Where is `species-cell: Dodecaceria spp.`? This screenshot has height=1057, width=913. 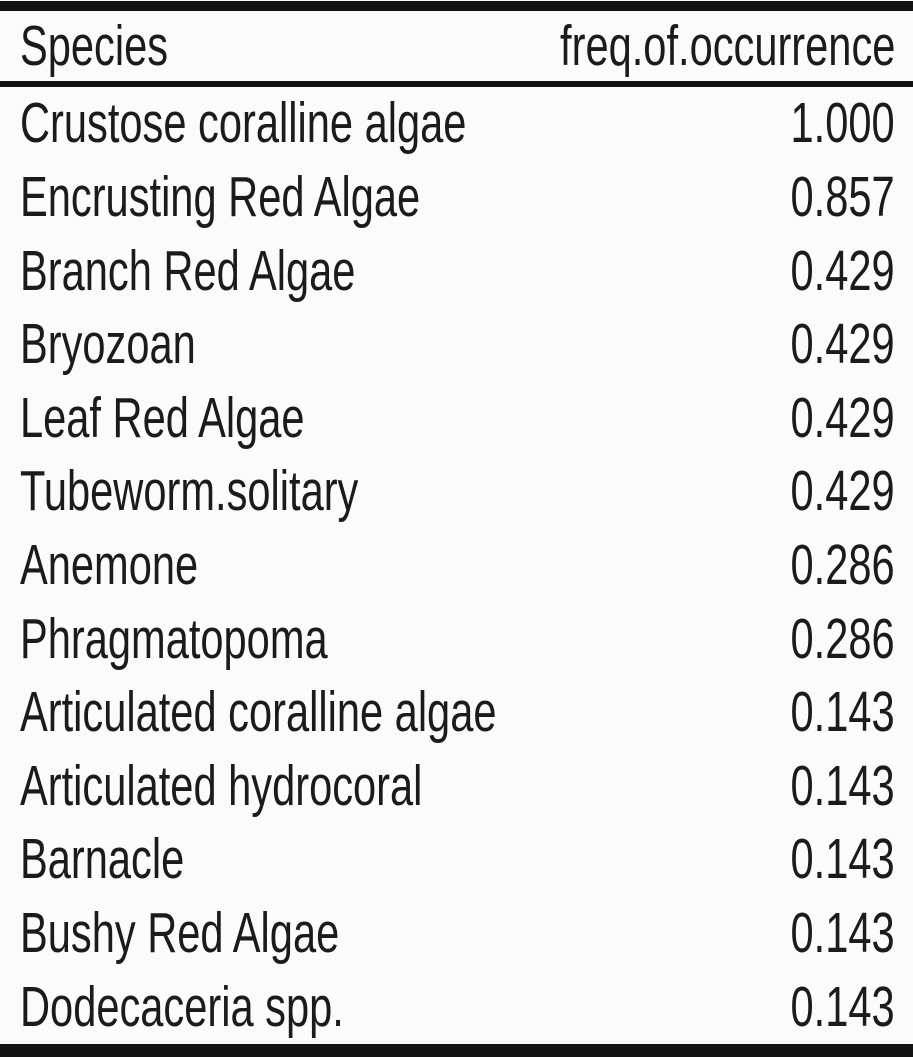
species-cell: Dodecaceria spp. is located at coordinates (182, 1006).